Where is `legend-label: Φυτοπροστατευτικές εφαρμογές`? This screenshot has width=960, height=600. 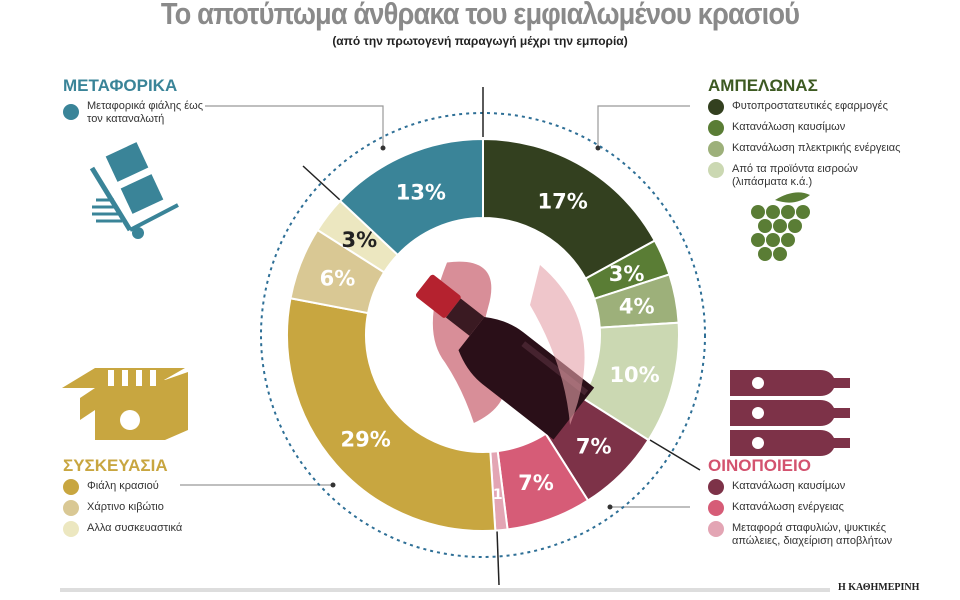
legend-label: Φυτοπροστατευτικές εφαρμογές is located at coordinates (810, 106).